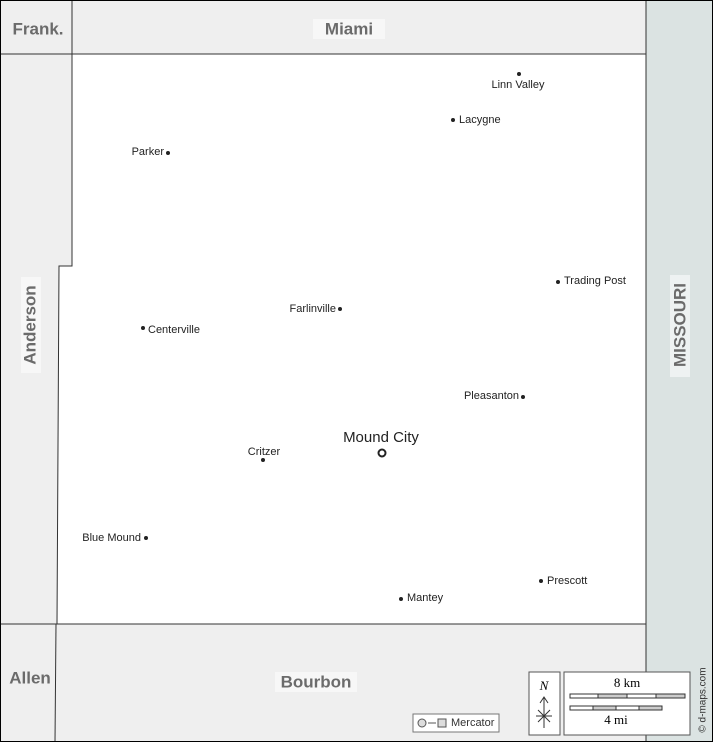 This screenshot has width=713, height=742. Describe the element at coordinates (518, 85) in the screenshot. I see `town-label: Linn Valley` at that location.